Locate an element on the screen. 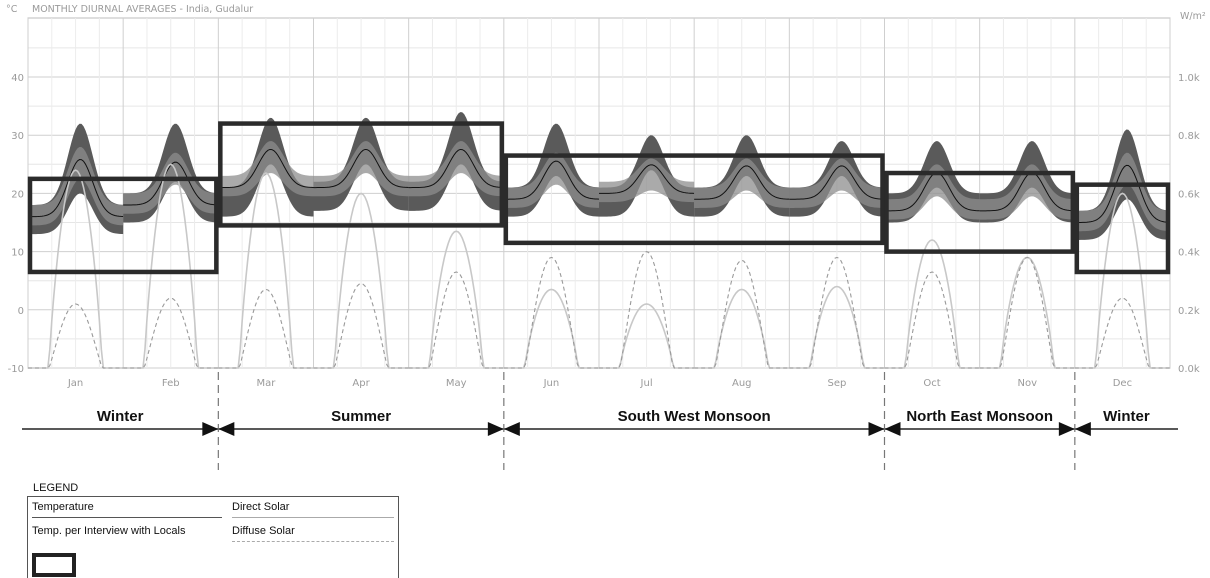  legend-direct-solar: Direct Solar is located at coordinates (261, 507).